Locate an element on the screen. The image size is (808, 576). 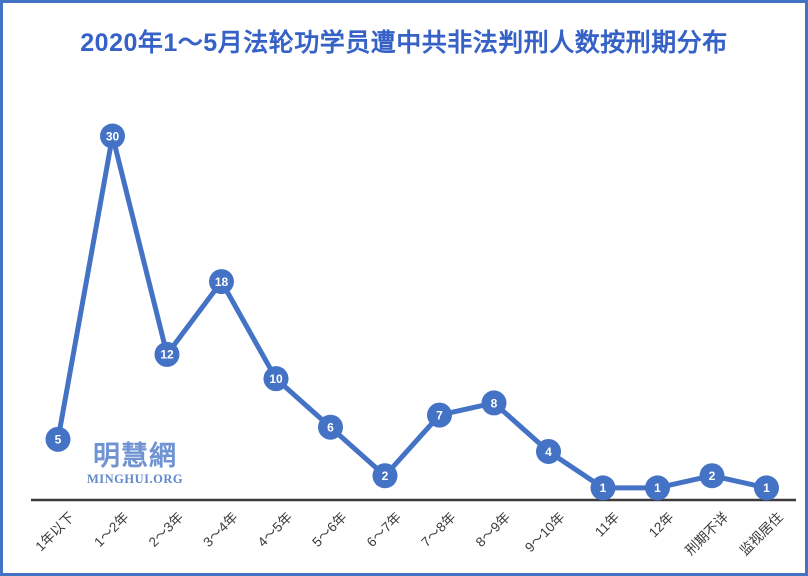
data-point: 7 is located at coordinates (439, 415).